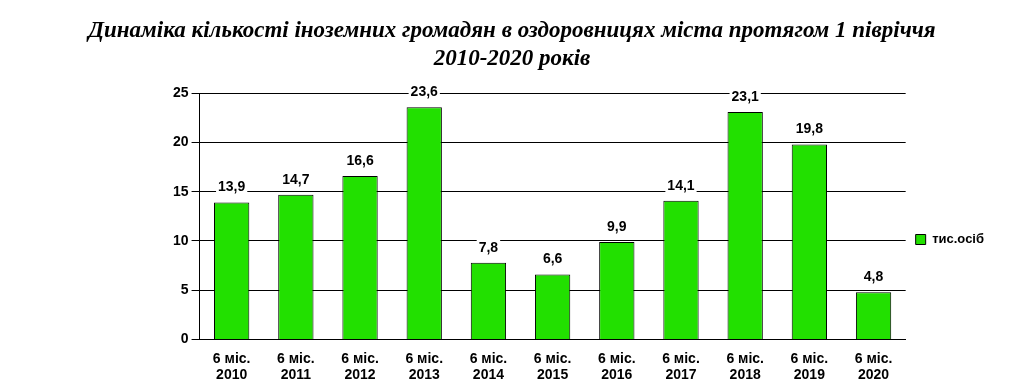  Describe the element at coordinates (296, 366) in the screenshot. I see `x-tick-label: 6 міс. 2011` at that location.